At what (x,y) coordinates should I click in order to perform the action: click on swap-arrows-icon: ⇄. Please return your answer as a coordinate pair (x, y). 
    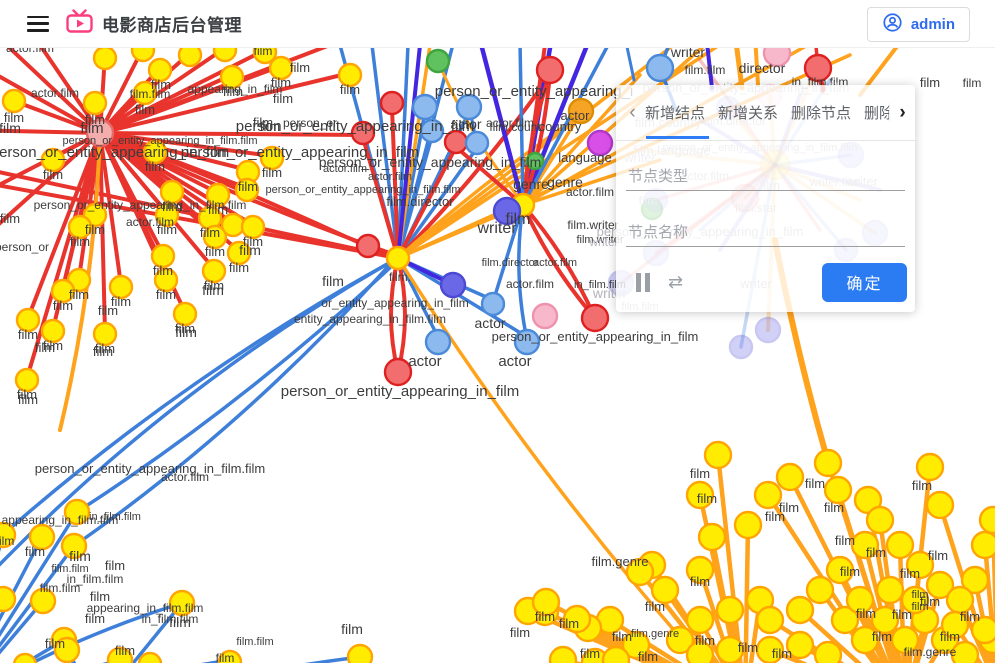
    Looking at the image, I should click on (676, 282).